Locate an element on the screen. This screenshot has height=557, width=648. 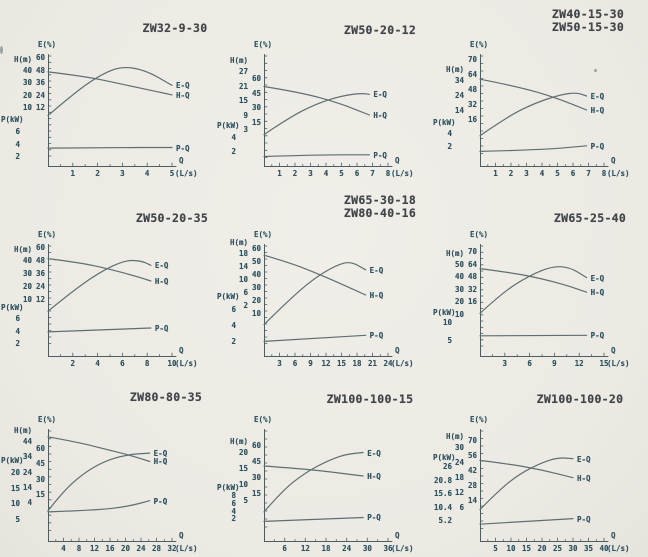
chart-title-line: ZW50-15-30 is located at coordinates (588, 27).